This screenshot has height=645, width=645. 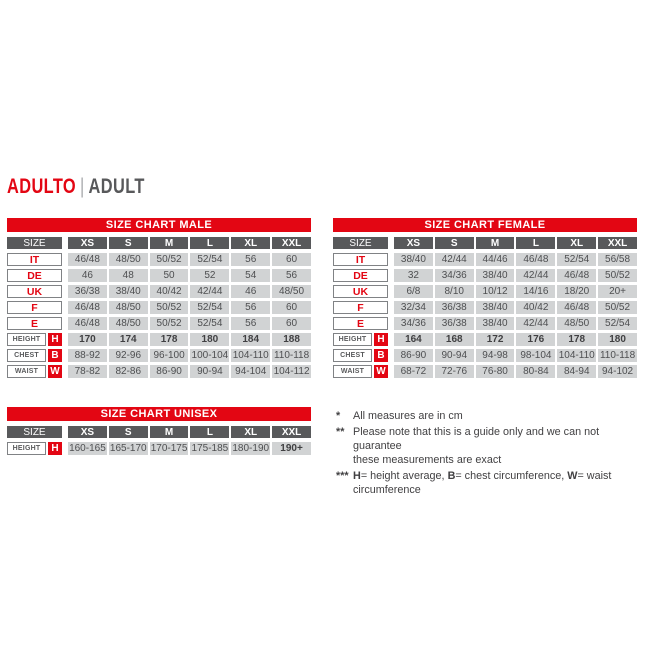 I want to click on size-row: F 32/34 36/38 38/40 40/42 46/48 50/52, so click(x=485, y=307).